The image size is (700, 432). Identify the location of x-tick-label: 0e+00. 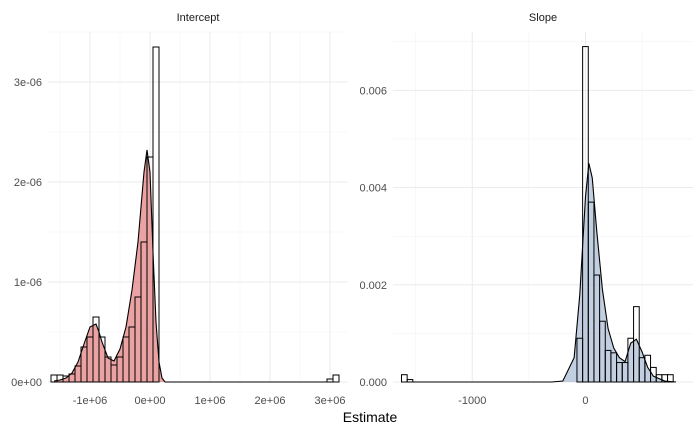
(150, 401).